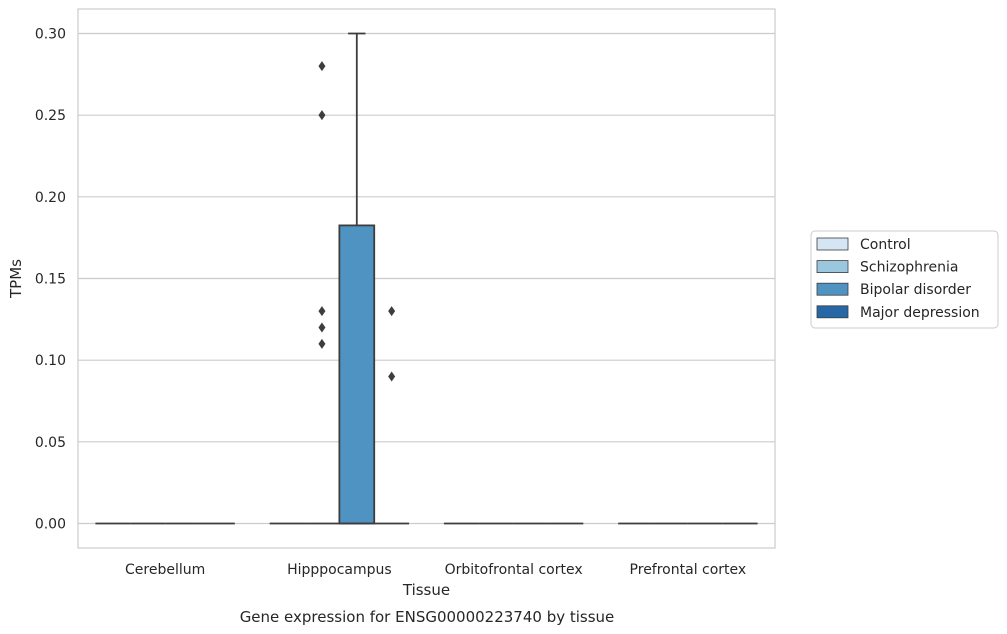 This screenshot has height=634, width=1007. I want to click on y-tick-label: 0.05, so click(50, 443).